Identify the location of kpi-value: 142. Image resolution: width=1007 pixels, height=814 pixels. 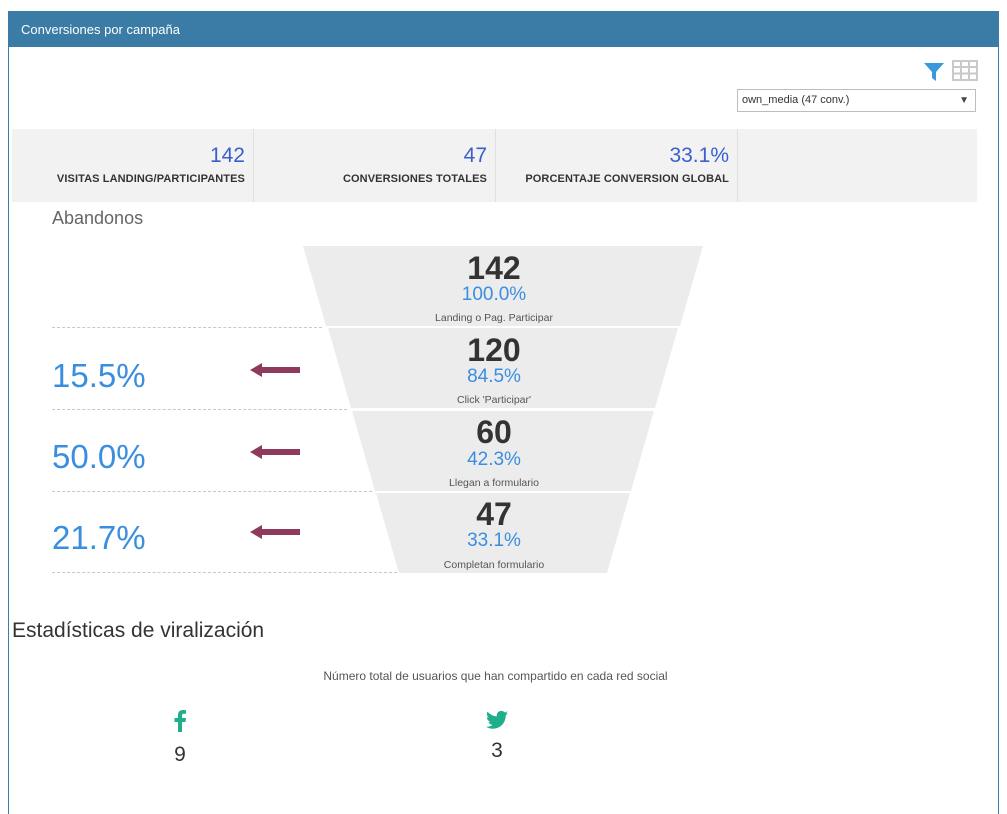
(227, 155).